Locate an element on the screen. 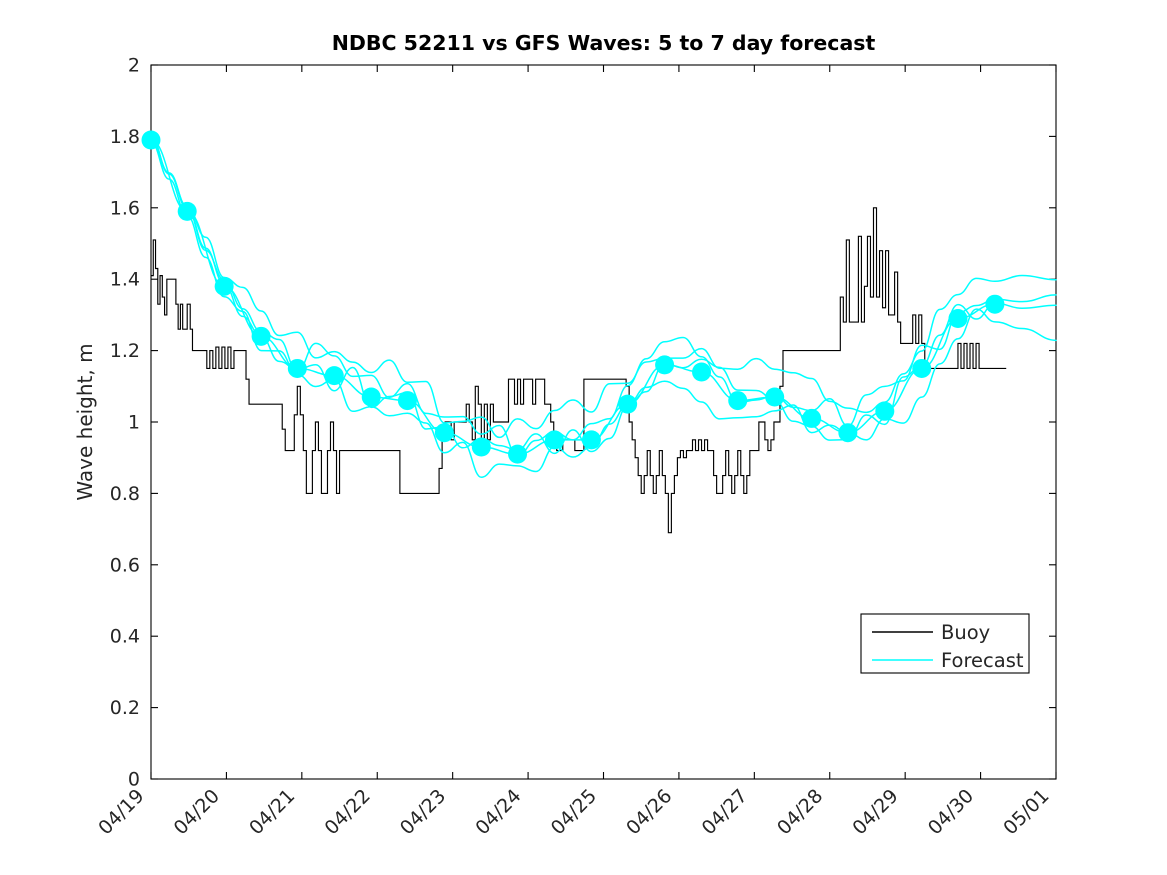 The image size is (1167, 875). y-tick-label: 0 is located at coordinates (134, 780).